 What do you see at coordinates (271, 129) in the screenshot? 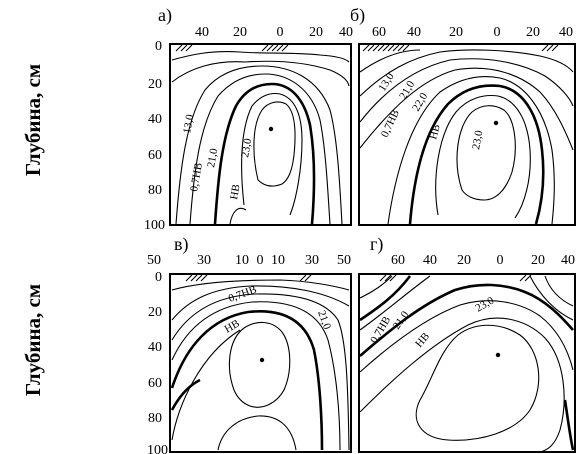
I see `panel-a-point` at bounding box center [271, 129].